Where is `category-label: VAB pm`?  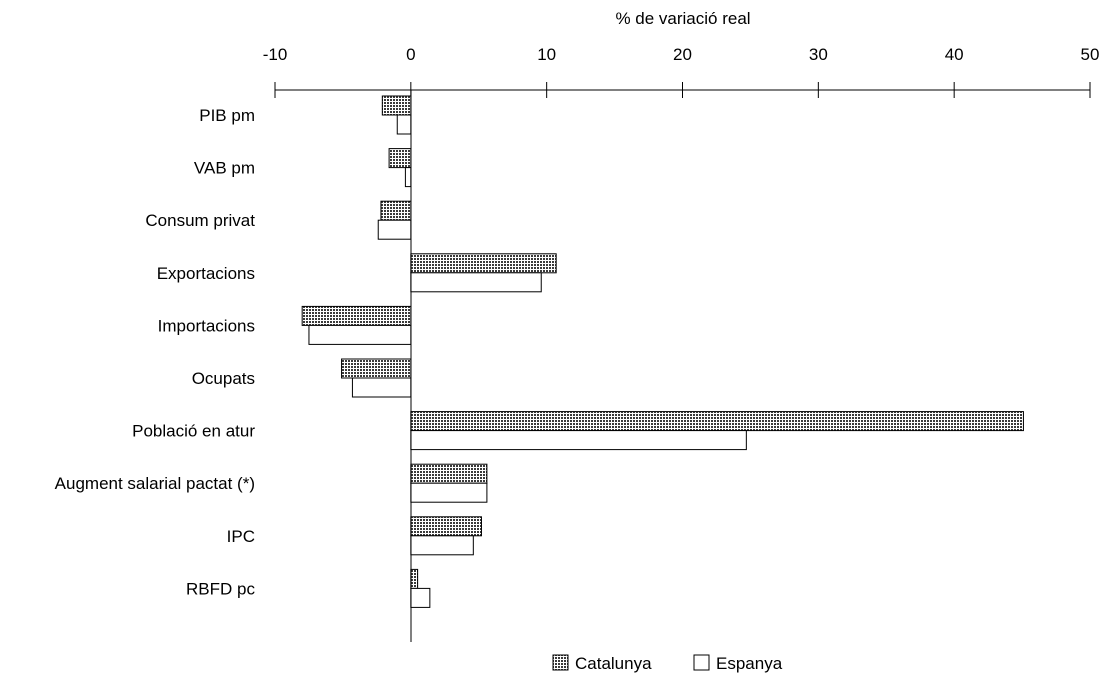 category-label: VAB pm is located at coordinates (224, 168).